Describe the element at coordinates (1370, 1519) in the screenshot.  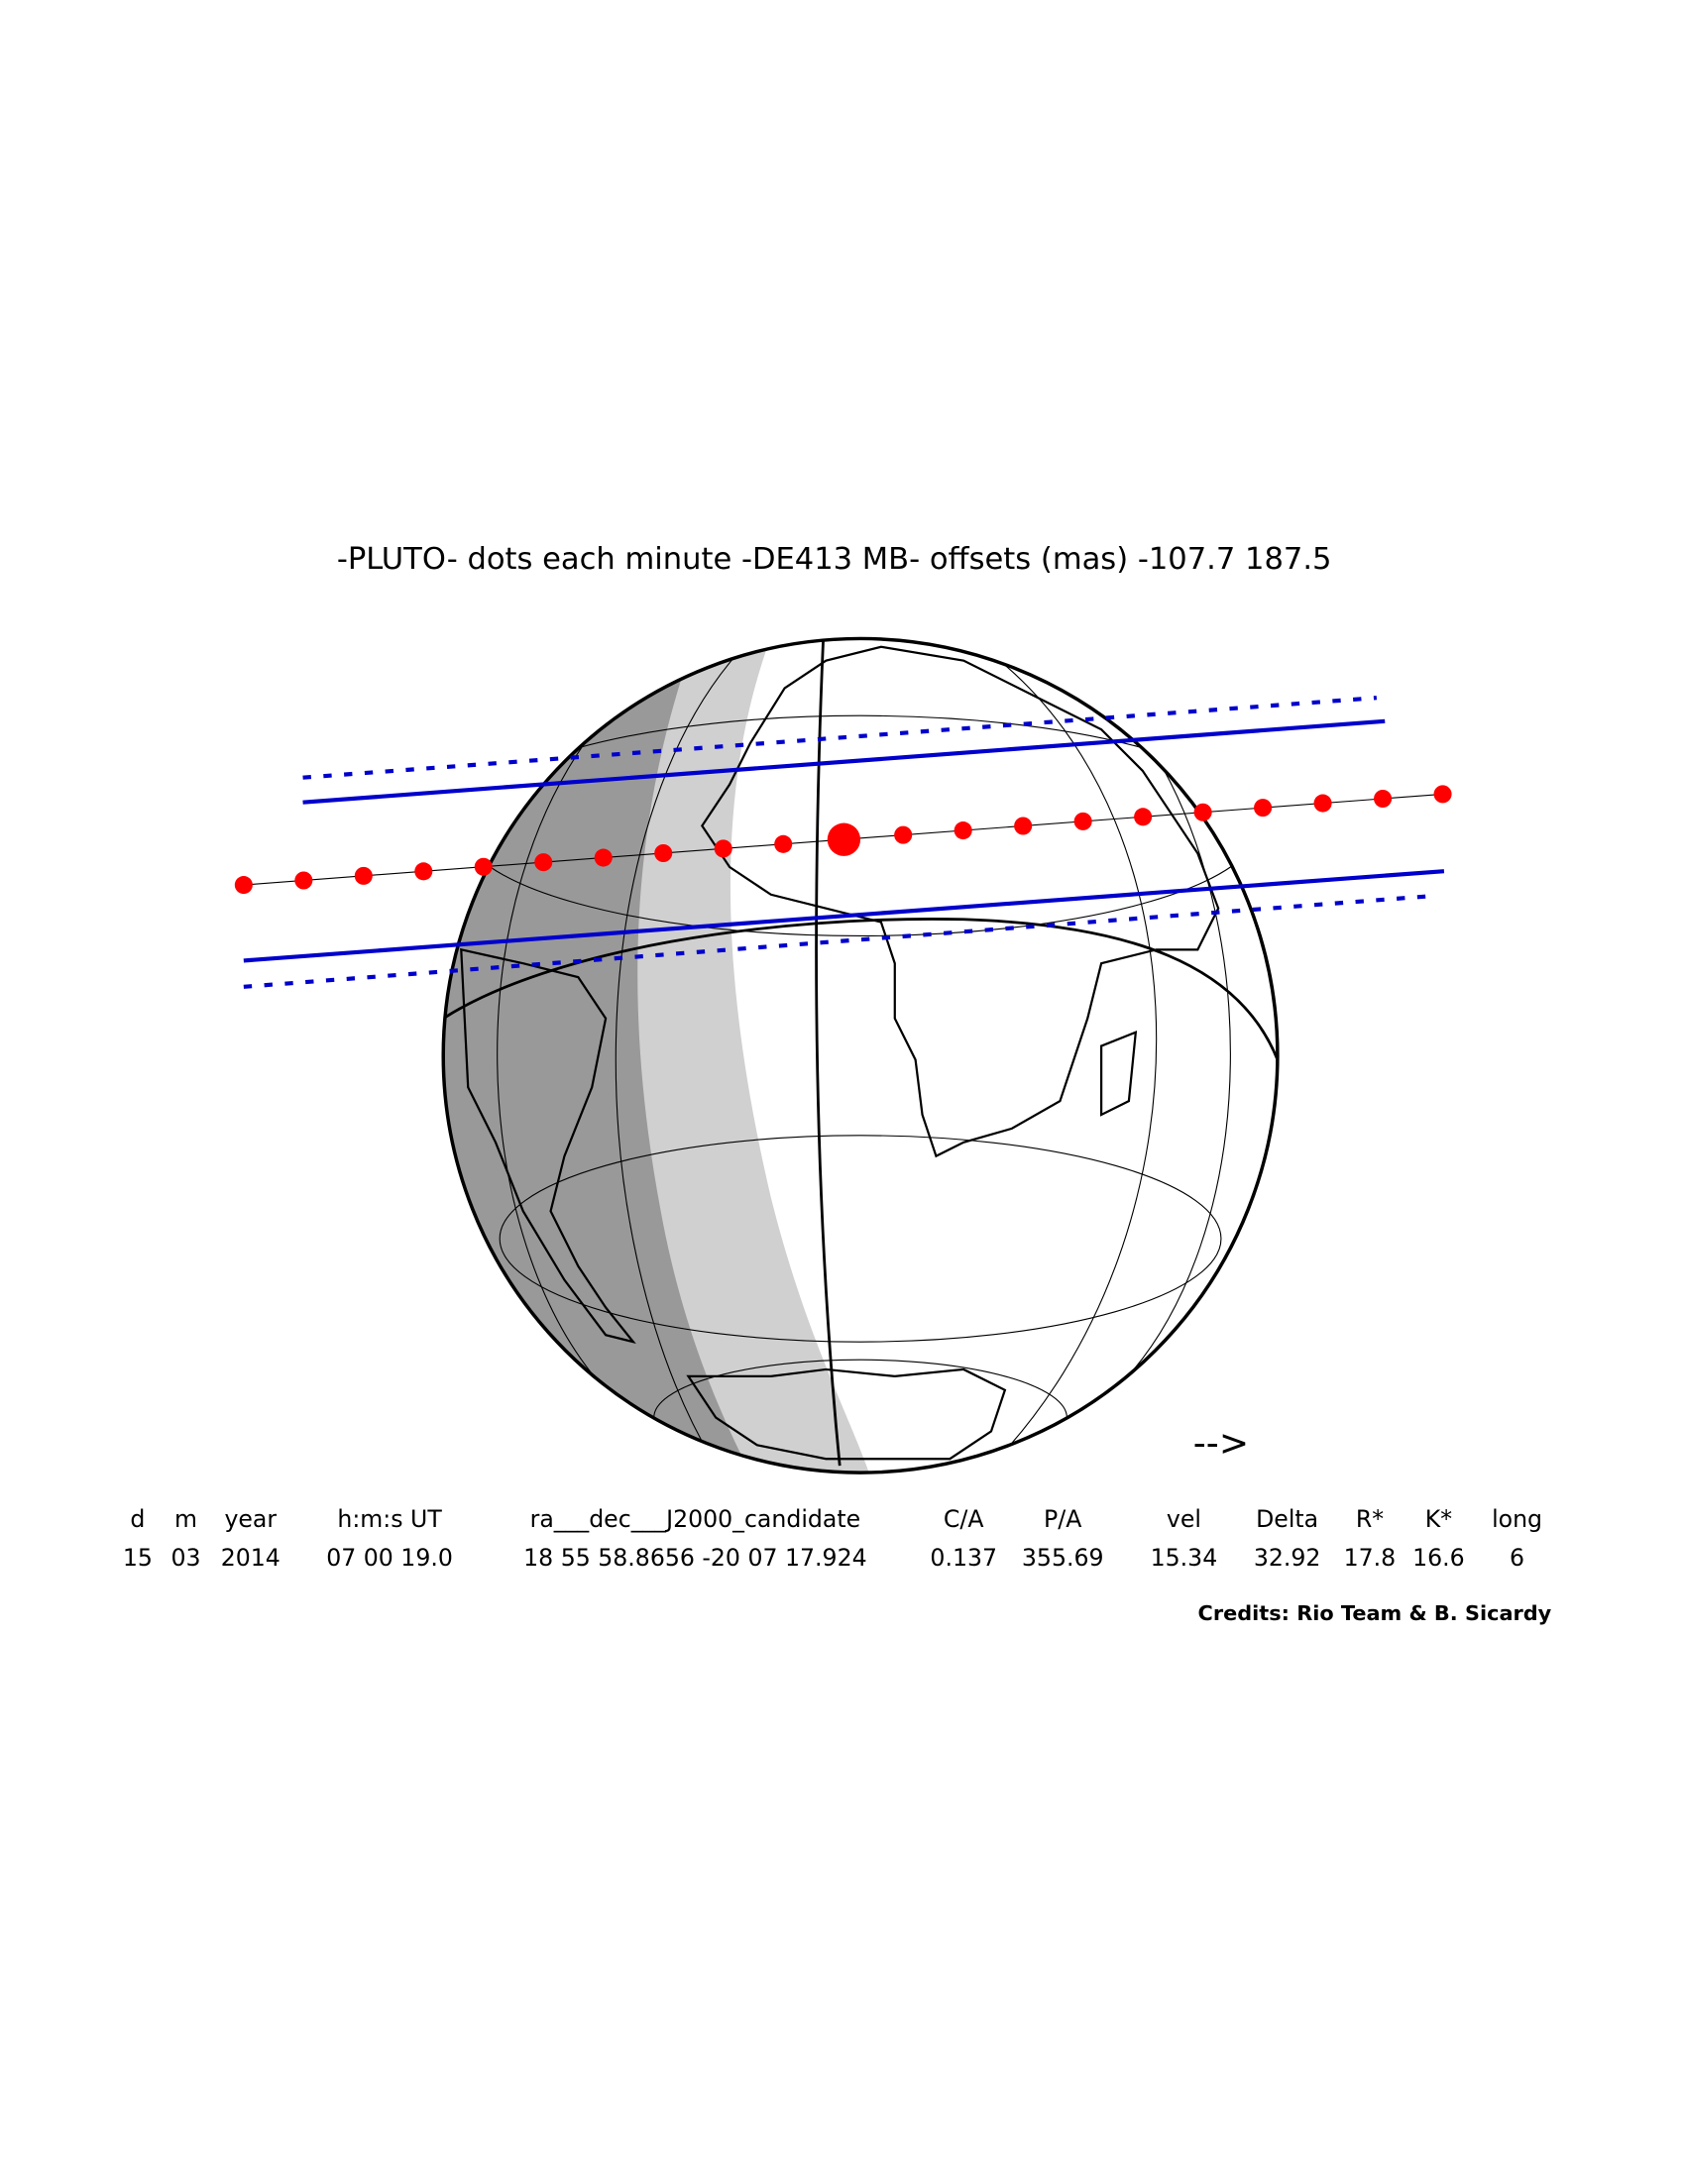
I see `header-cell: R*` at that location.